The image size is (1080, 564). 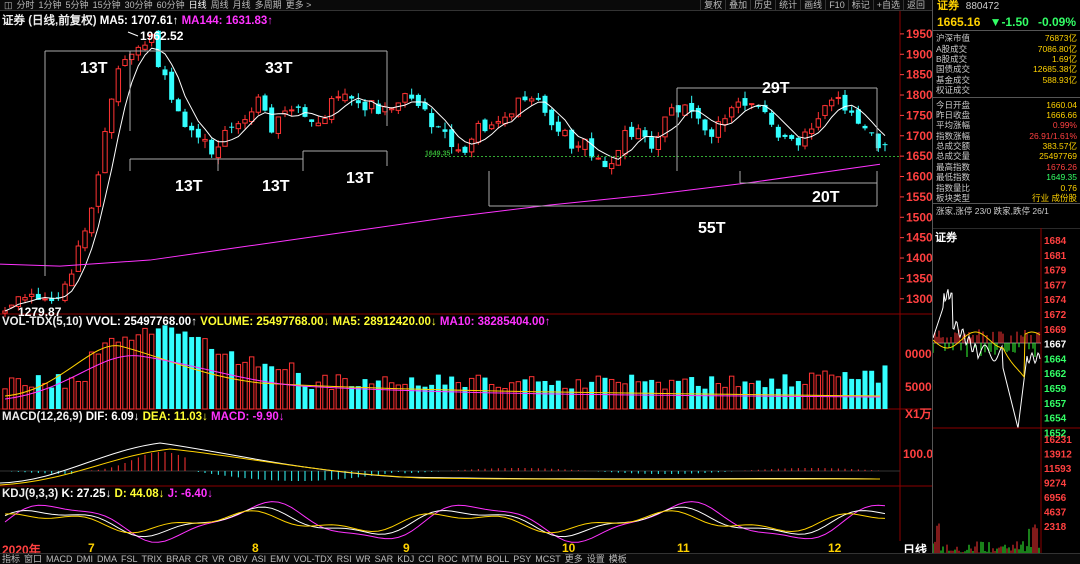 I want to click on mini-axis-label: 1674, so click(x=1055, y=300).